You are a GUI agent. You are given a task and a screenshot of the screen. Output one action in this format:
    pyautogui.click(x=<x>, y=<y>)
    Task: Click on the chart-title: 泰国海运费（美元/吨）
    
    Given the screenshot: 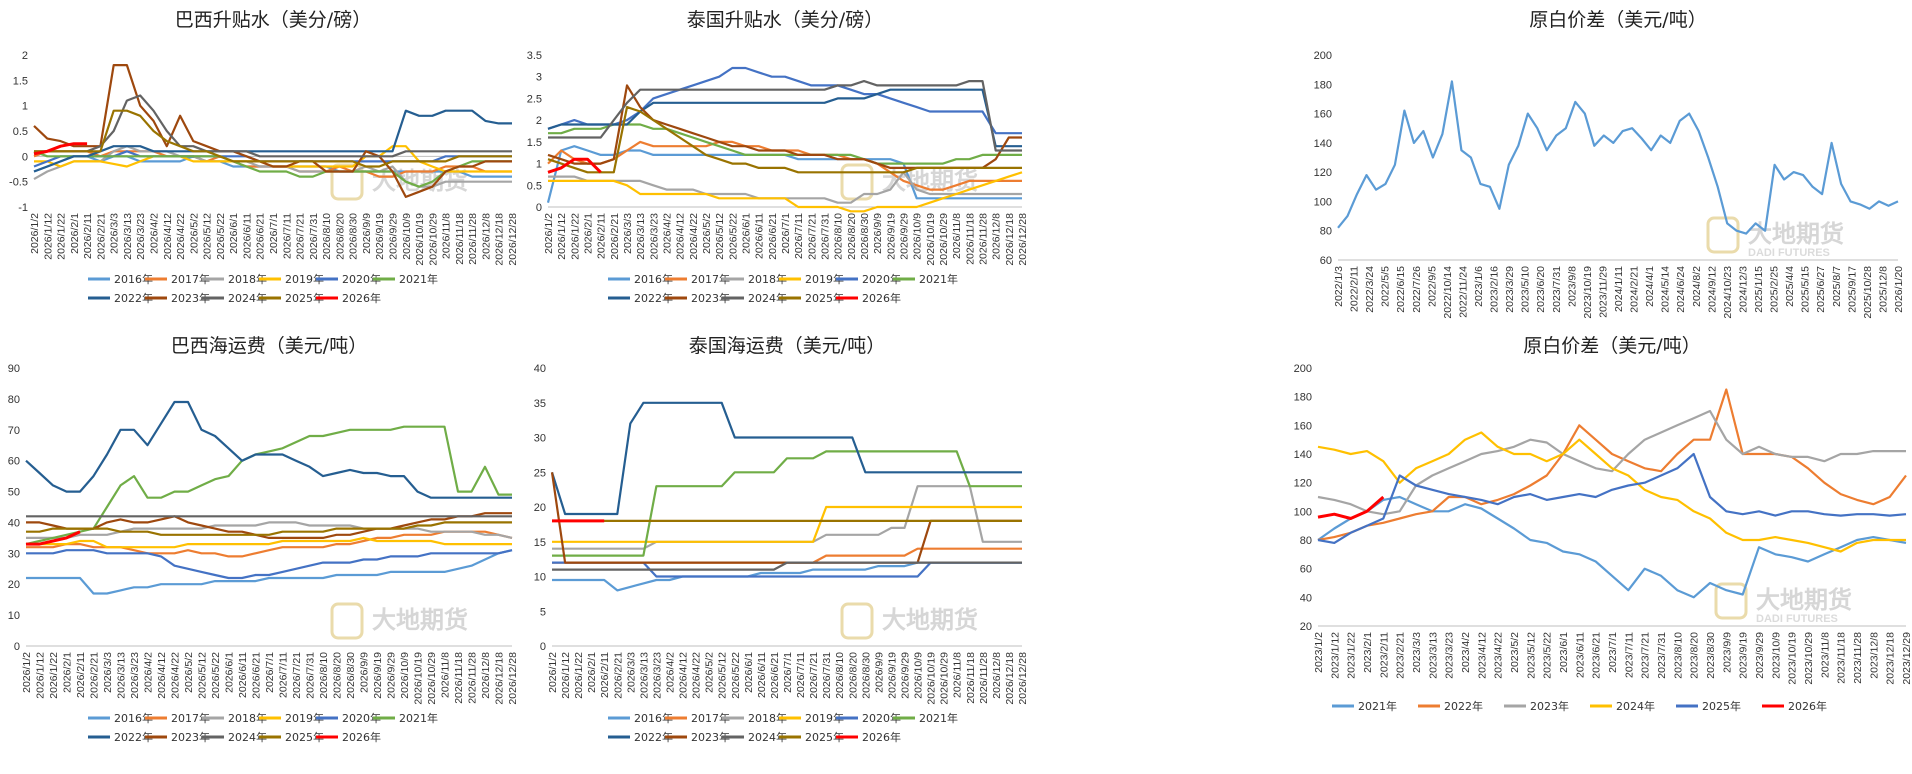 What is the action you would take?
    pyautogui.click(x=787, y=346)
    